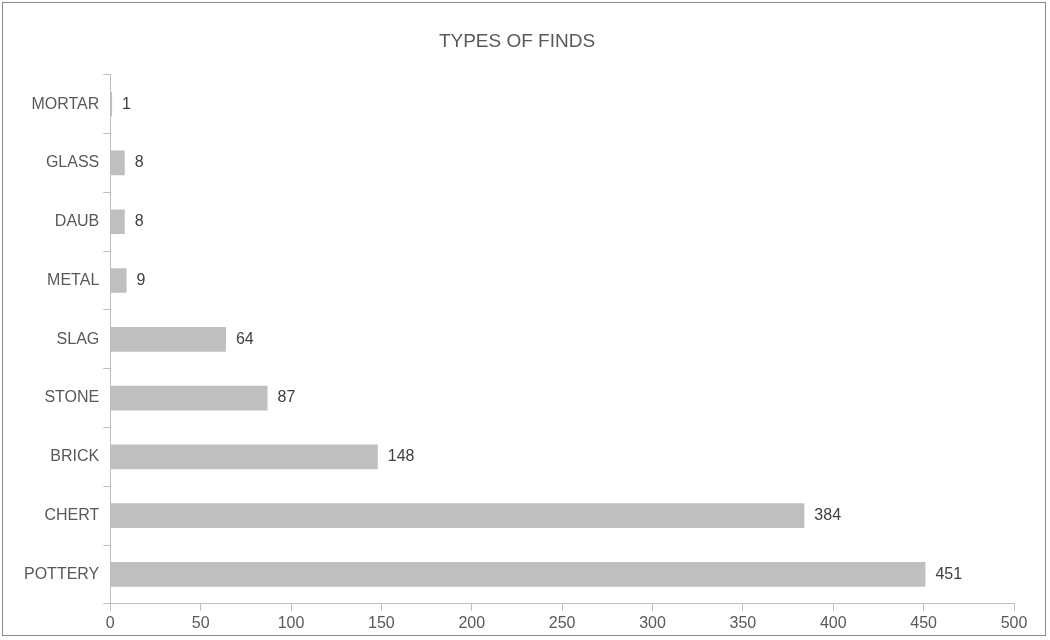 This screenshot has height=640, width=1050. What do you see at coordinates (286, 397) in the screenshot?
I see `data-label: 87` at bounding box center [286, 397].